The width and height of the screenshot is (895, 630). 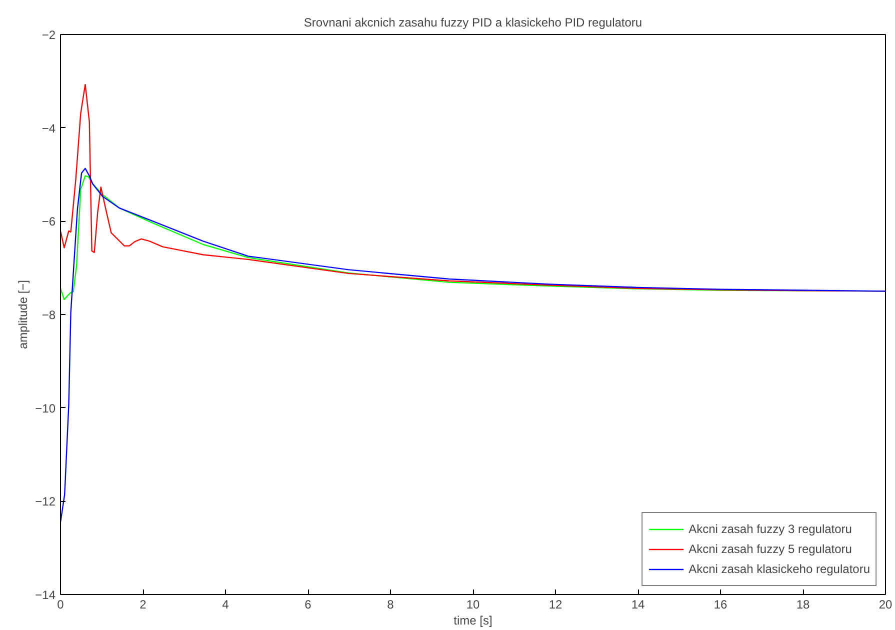 I want to click on x-tick-label: 2, so click(x=143, y=605).